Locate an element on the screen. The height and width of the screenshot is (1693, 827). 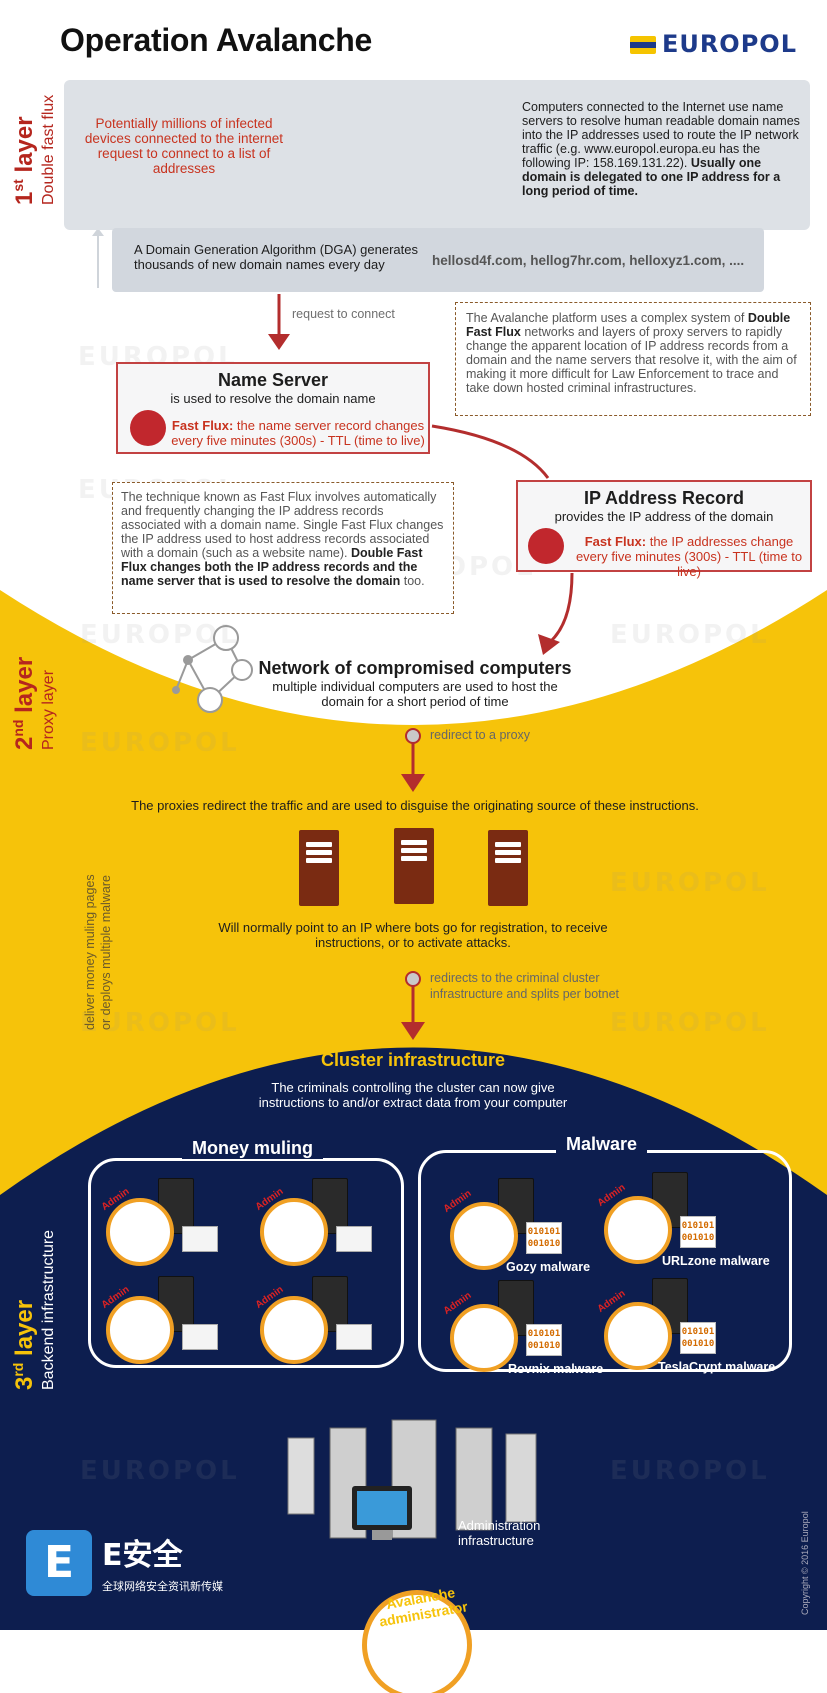
layer-1-num: 1 is located at coordinates (24, 198).